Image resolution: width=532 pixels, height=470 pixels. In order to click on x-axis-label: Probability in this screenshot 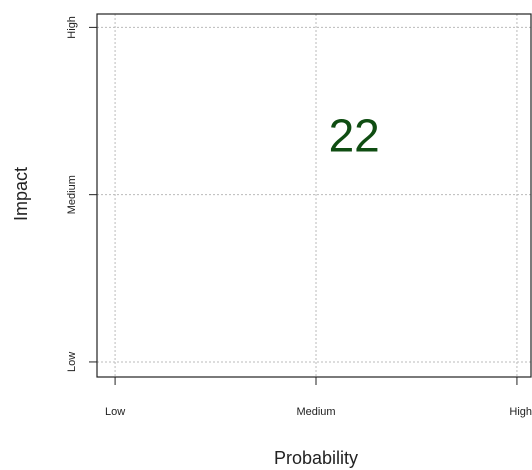, I will do `click(316, 458)`.